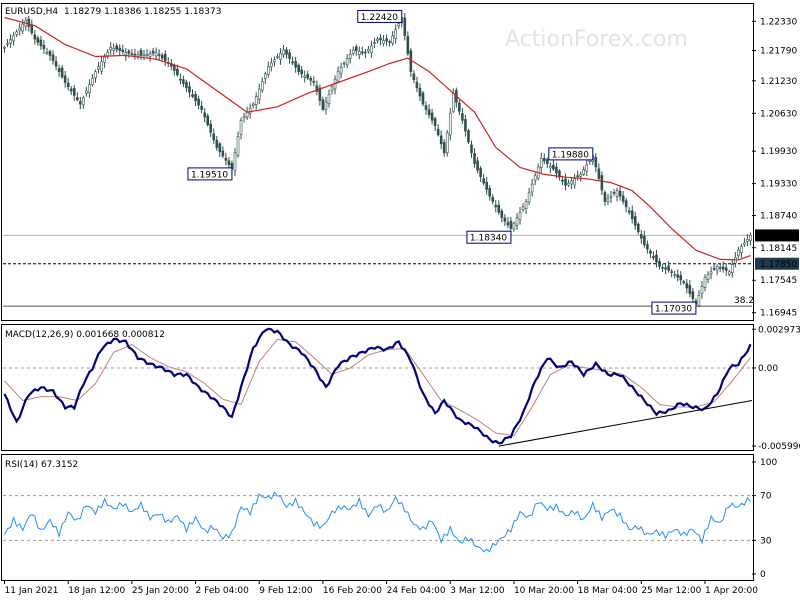  I want to click on price-axis-label: 1.18145, so click(778, 249).